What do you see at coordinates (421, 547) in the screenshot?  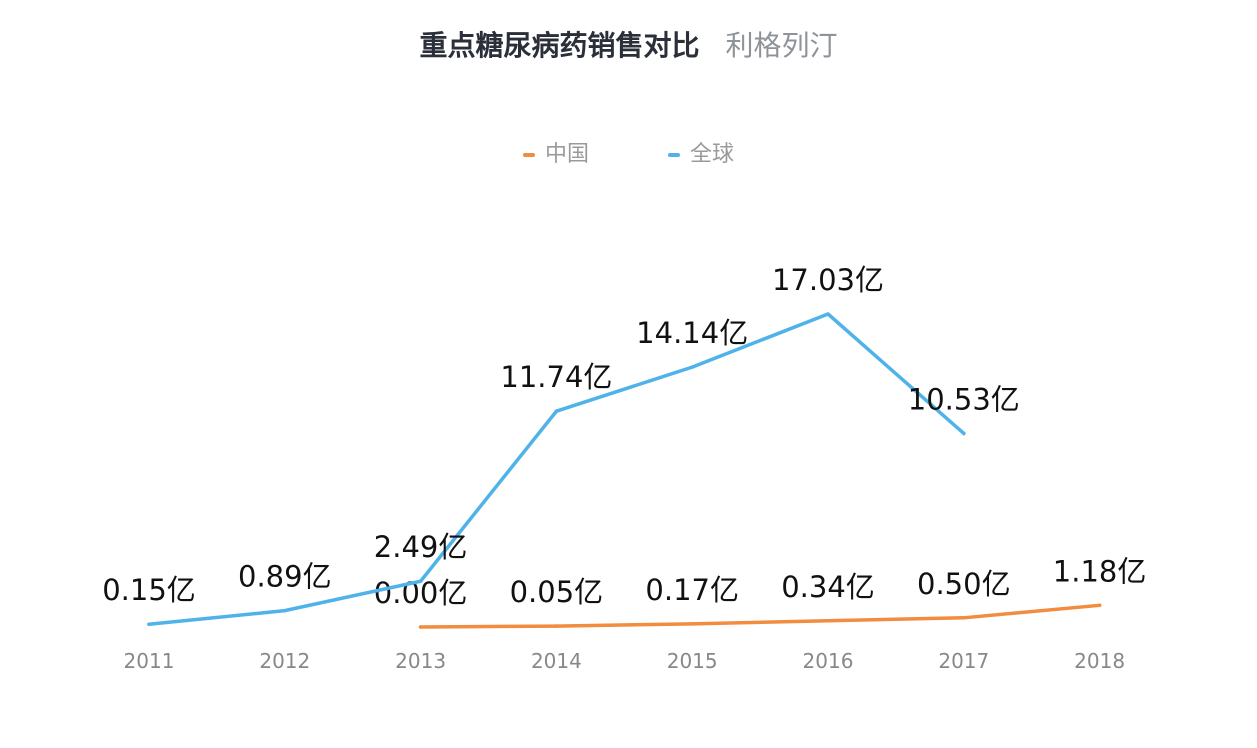 I see `data-label-global: 2.49亿` at bounding box center [421, 547].